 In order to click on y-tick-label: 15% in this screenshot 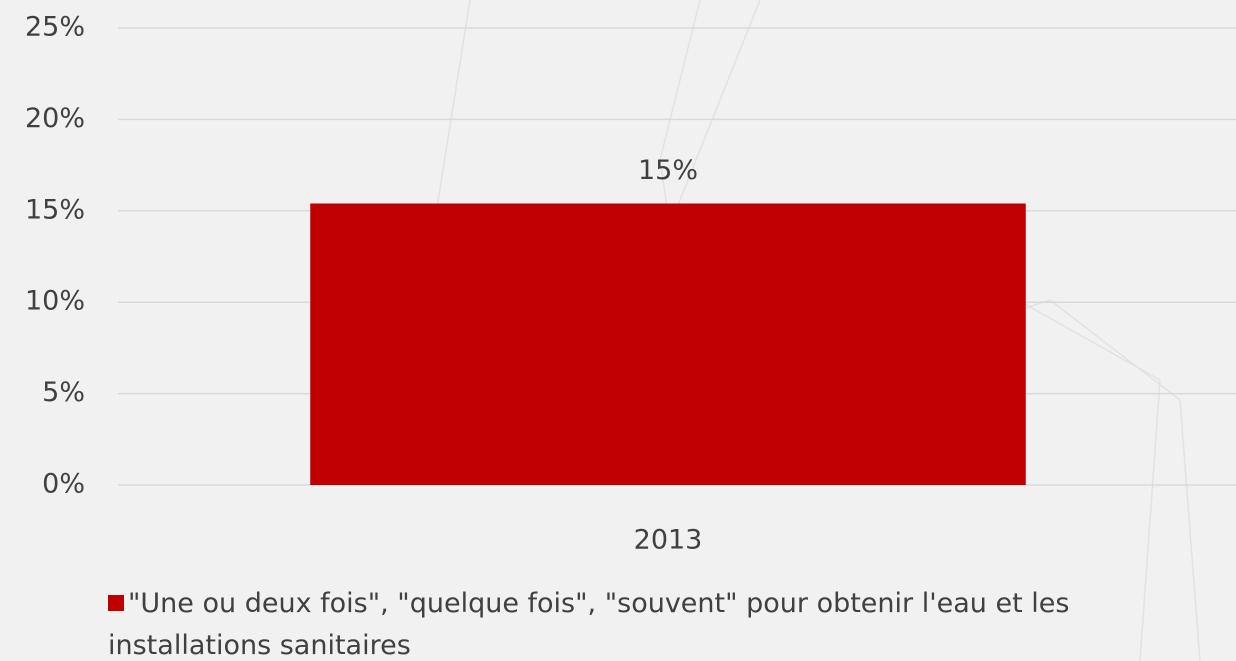, I will do `click(55, 209)`.